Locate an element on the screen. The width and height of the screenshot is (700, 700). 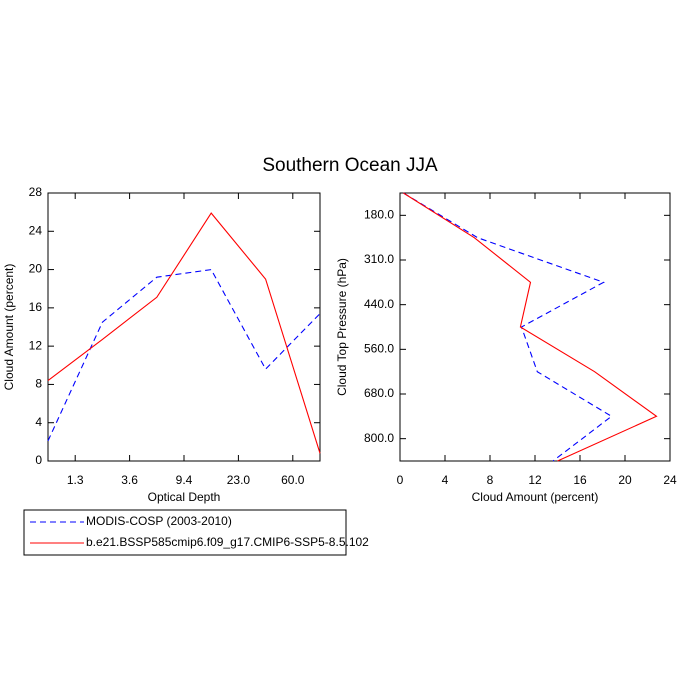
legend-label: MODIS-COSP (2003-2010) is located at coordinates (159, 521).